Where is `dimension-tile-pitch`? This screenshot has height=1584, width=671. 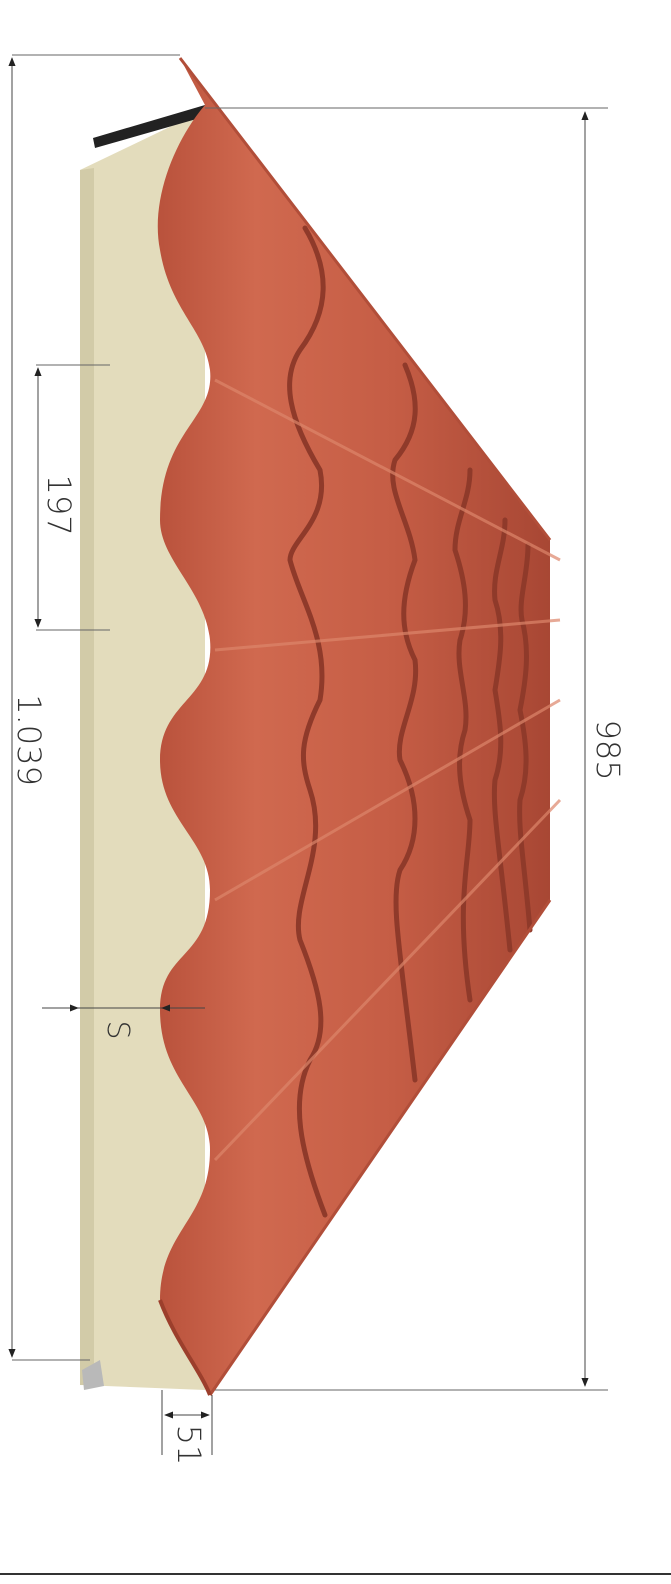
dimension-tile-pitch is located at coordinates (72, 497).